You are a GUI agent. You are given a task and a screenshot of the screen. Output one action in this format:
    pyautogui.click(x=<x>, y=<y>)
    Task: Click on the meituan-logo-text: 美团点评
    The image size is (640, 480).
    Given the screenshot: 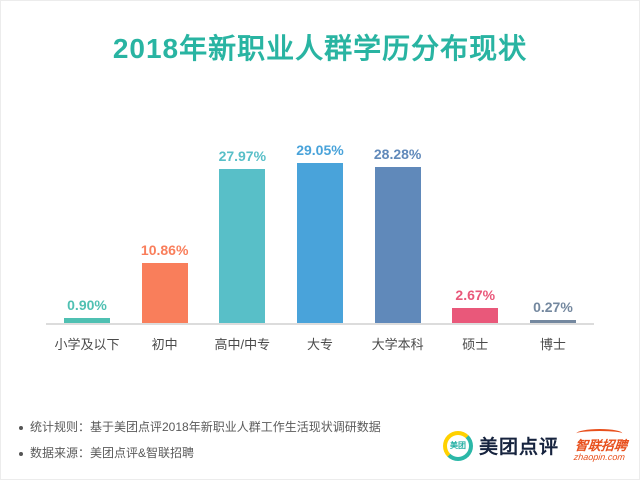 What is the action you would take?
    pyautogui.click(x=518, y=448)
    